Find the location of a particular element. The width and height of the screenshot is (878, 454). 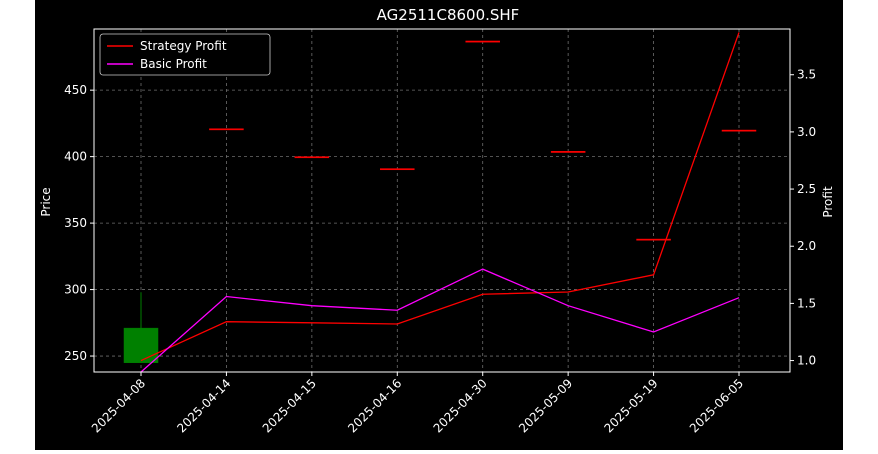

legend-box is located at coordinates (185, 54).